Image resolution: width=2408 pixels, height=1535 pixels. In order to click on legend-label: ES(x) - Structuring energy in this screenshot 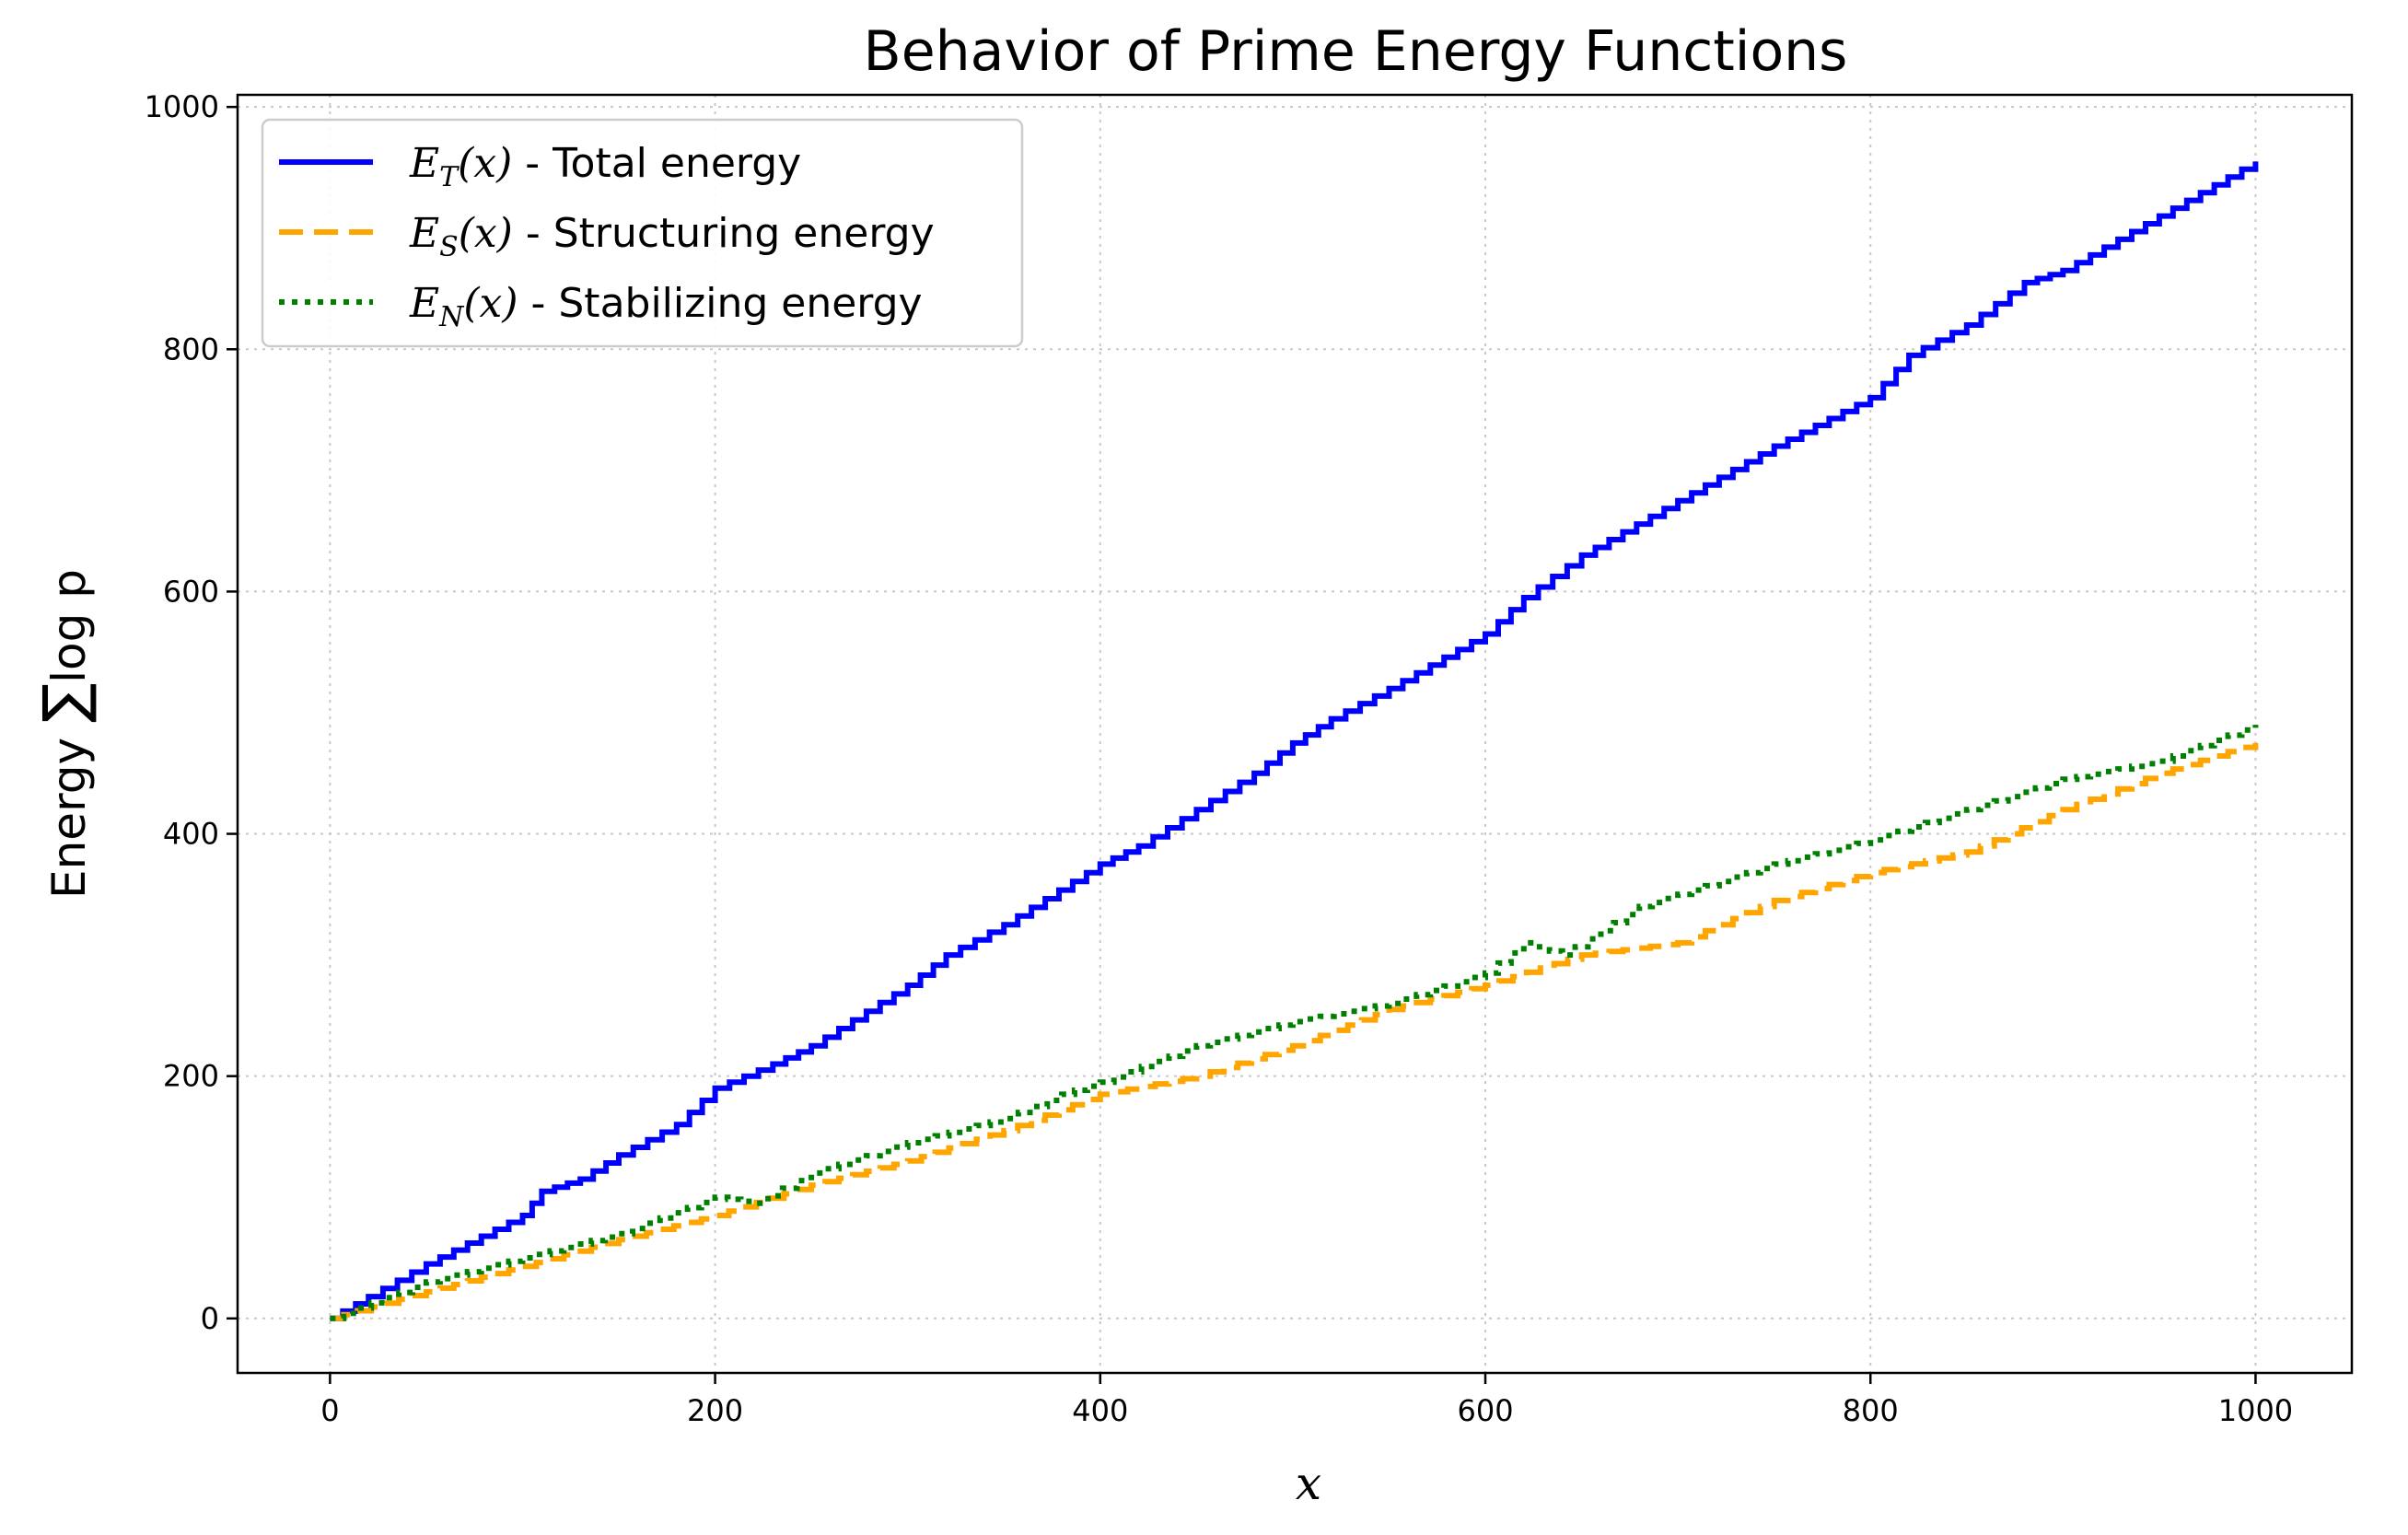, I will do `click(672, 236)`.